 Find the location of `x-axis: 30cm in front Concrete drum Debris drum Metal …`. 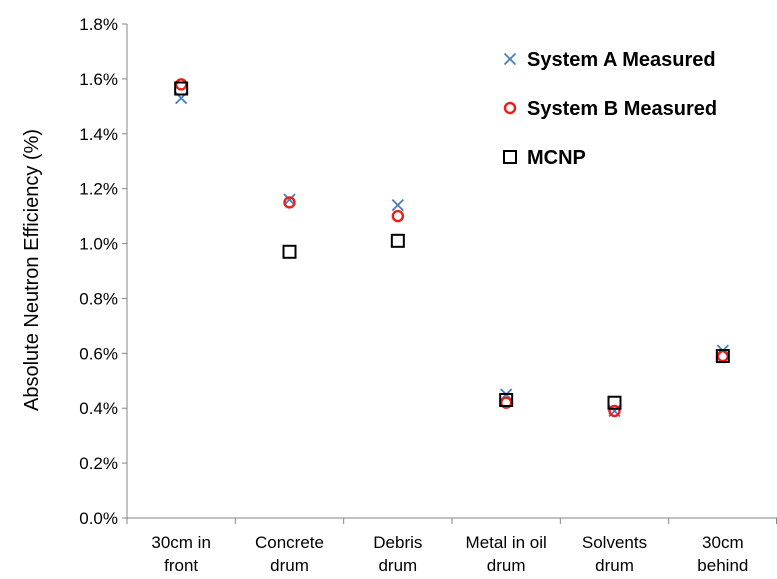

x-axis: 30cm in front Concrete drum Debris drum Metal … is located at coordinates (451, 546).